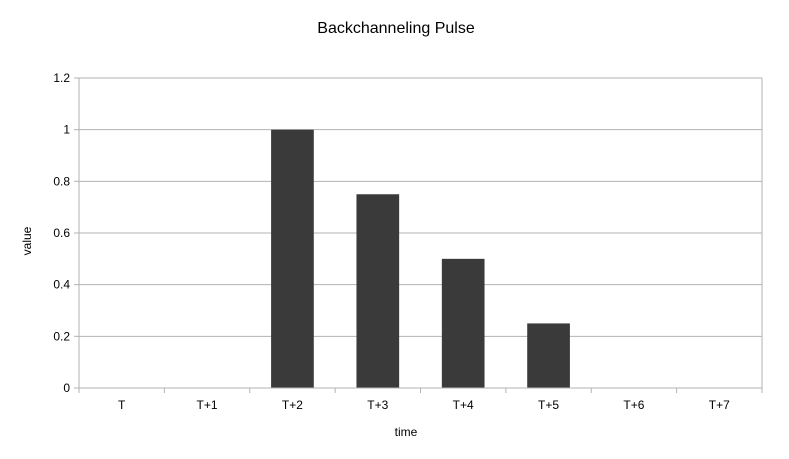 The image size is (789, 459). Describe the element at coordinates (633, 405) in the screenshot. I see `x-tick-label: T+6` at that location.